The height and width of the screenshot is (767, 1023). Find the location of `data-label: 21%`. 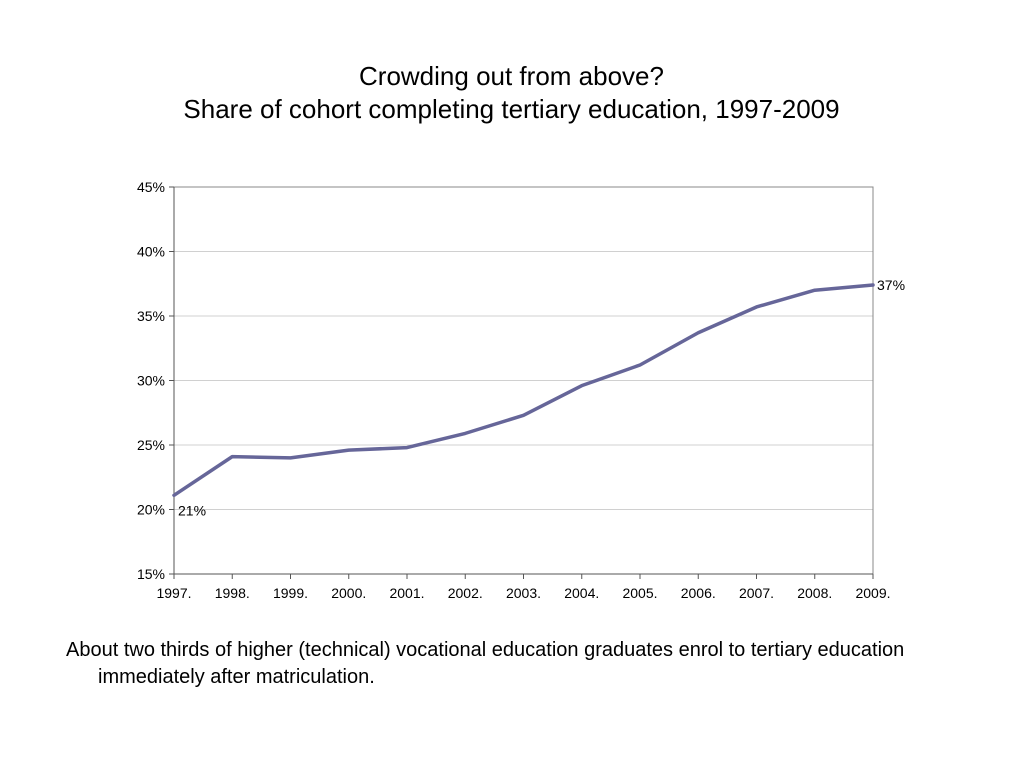

data-label: 21% is located at coordinates (192, 510).